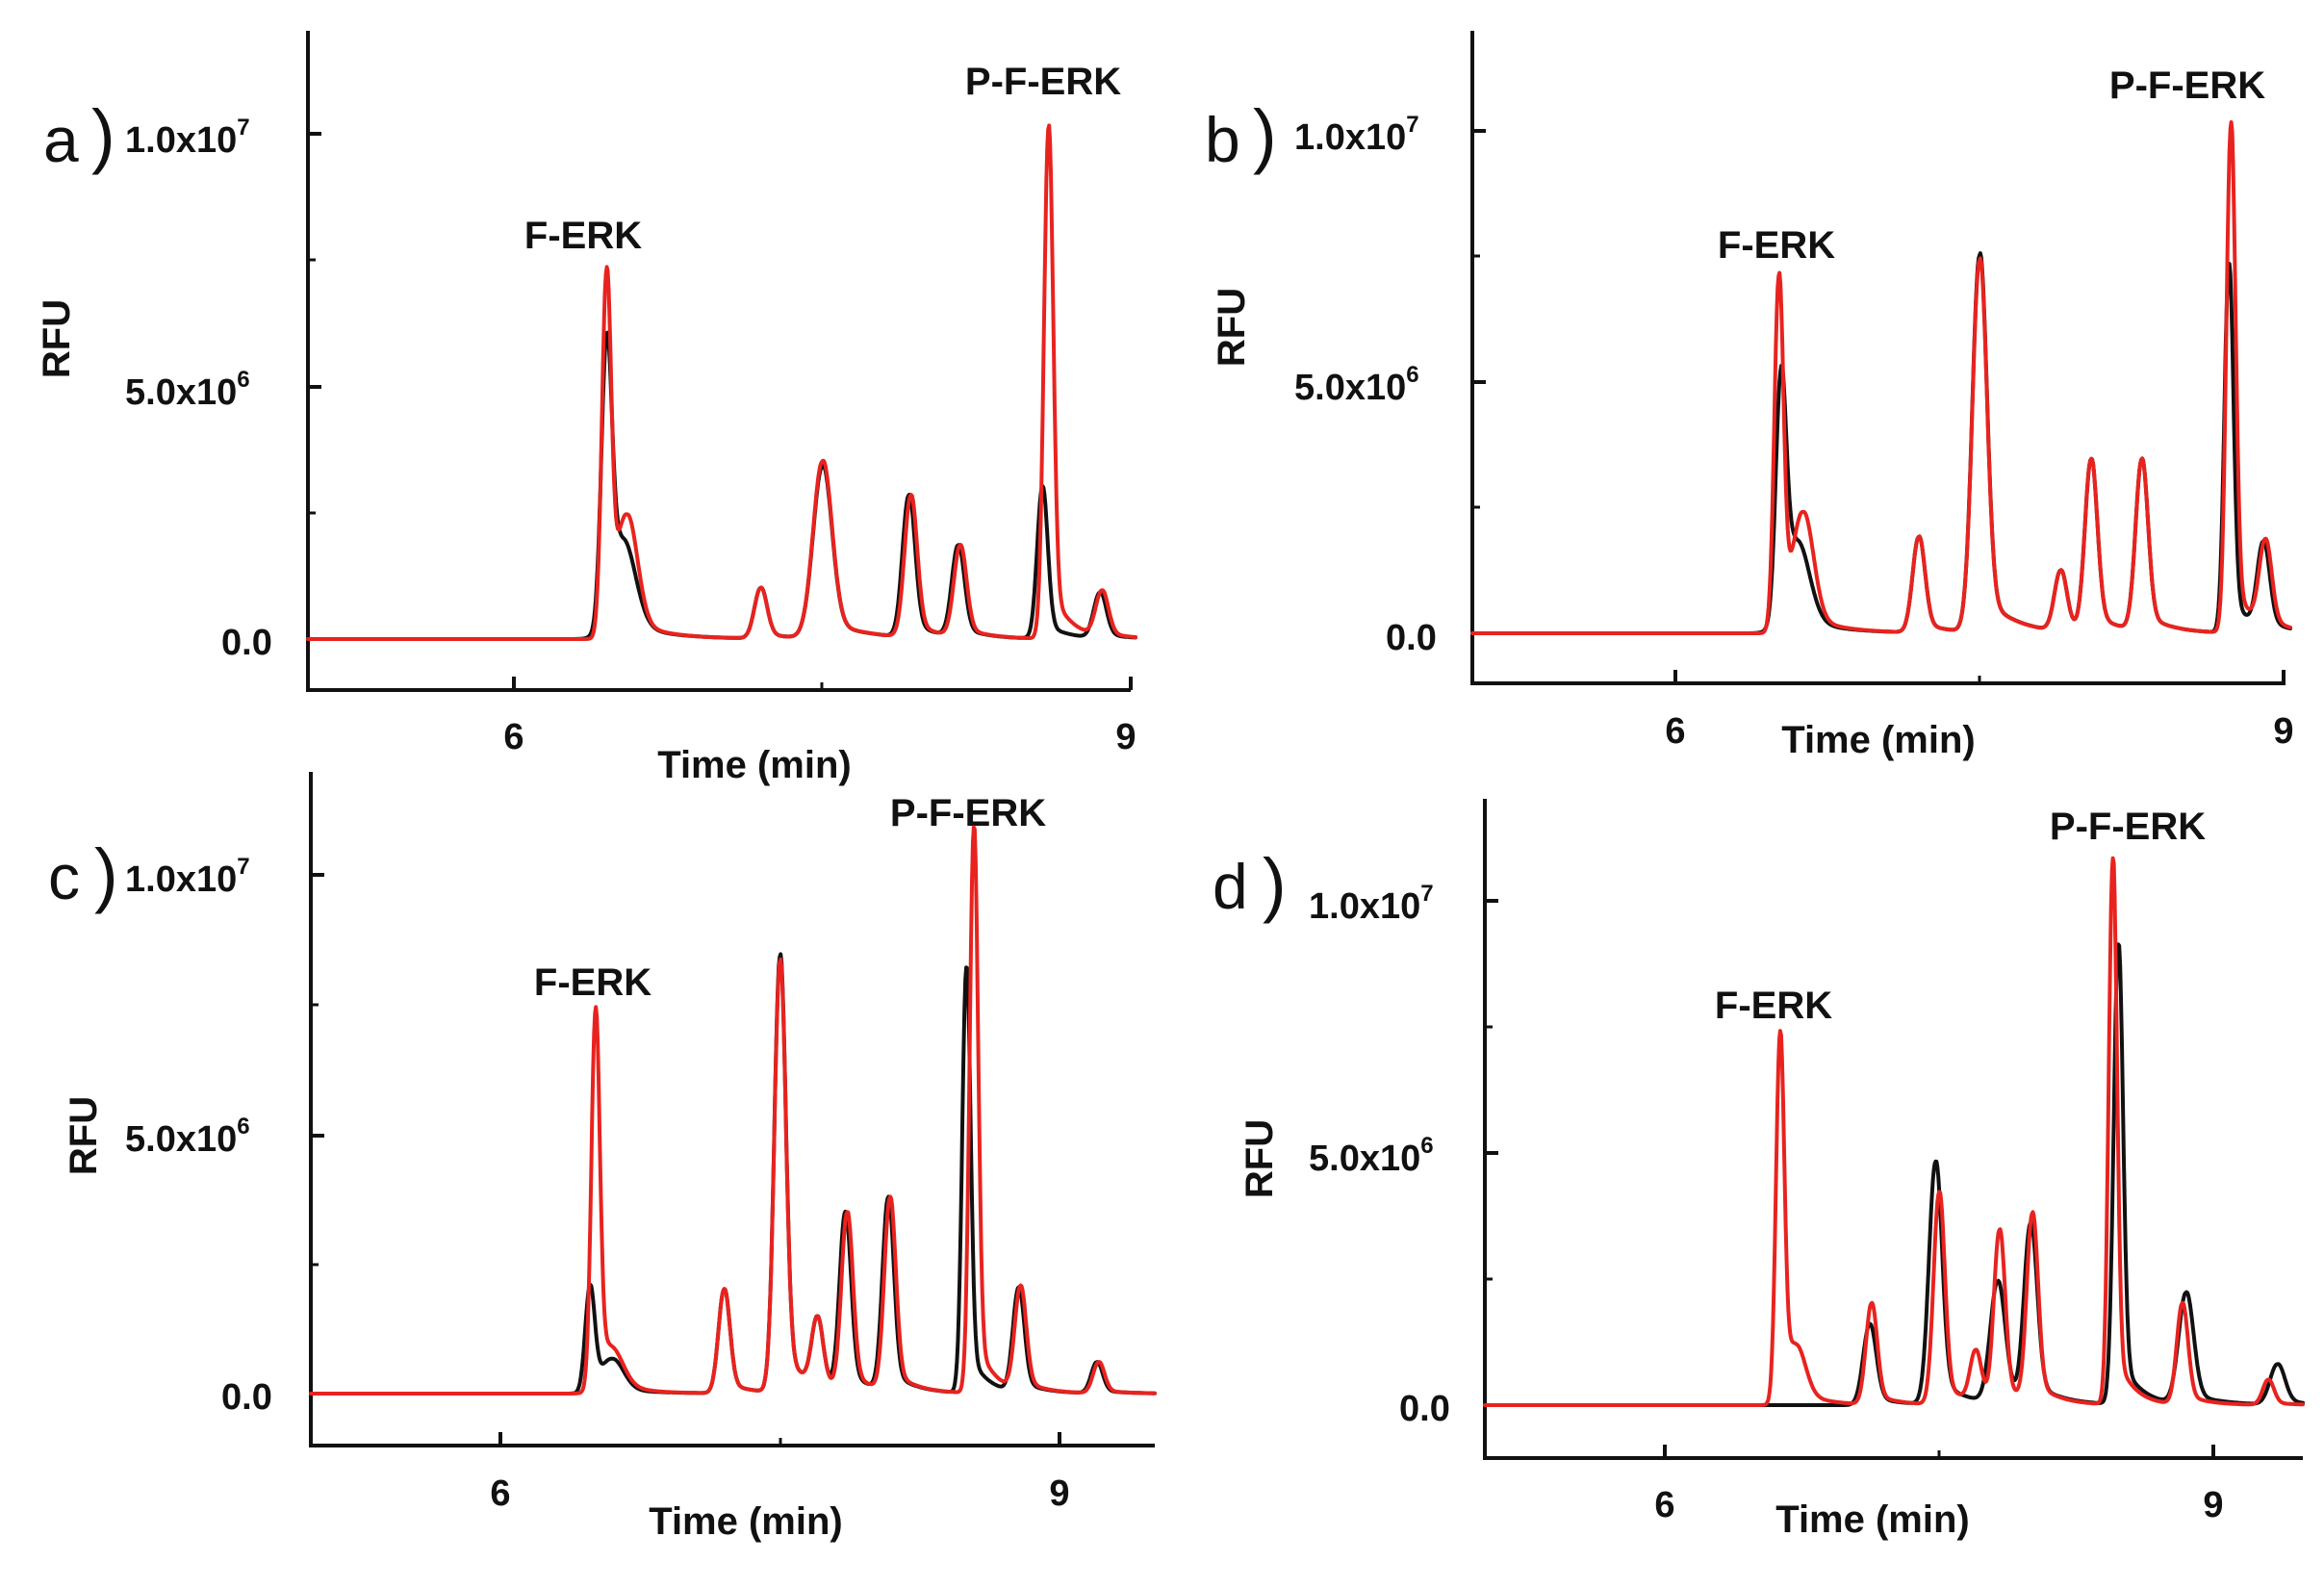 The width and height of the screenshot is (2324, 1588). What do you see at coordinates (500, 1493) in the screenshot?
I see `panel-c-xtick-label-6: 6` at bounding box center [500, 1493].